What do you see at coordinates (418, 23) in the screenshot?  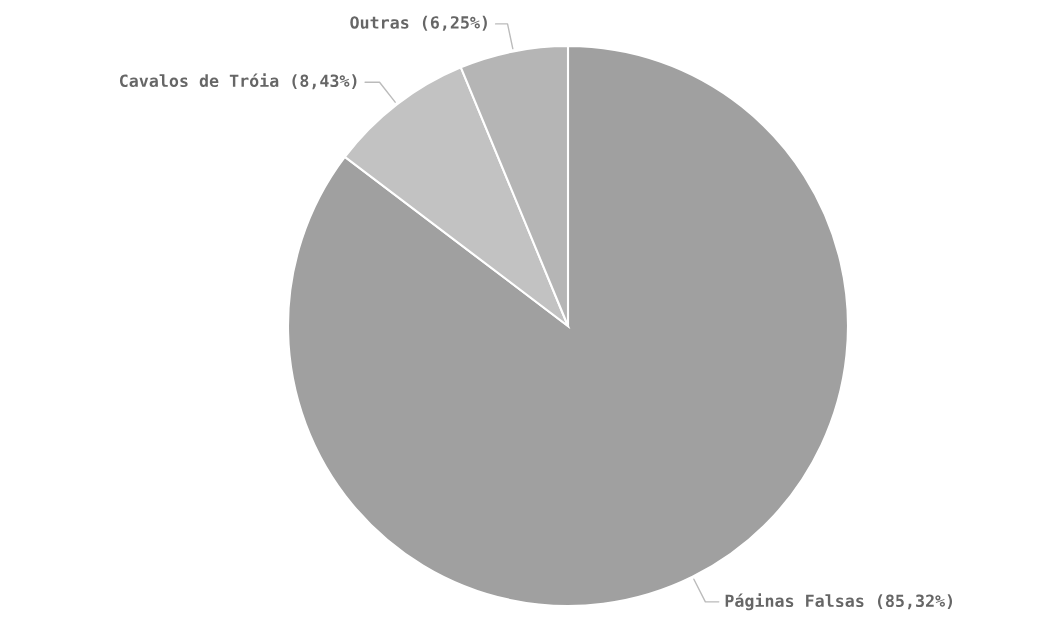 I see `slice-label: Outras (6,25%)` at bounding box center [418, 23].